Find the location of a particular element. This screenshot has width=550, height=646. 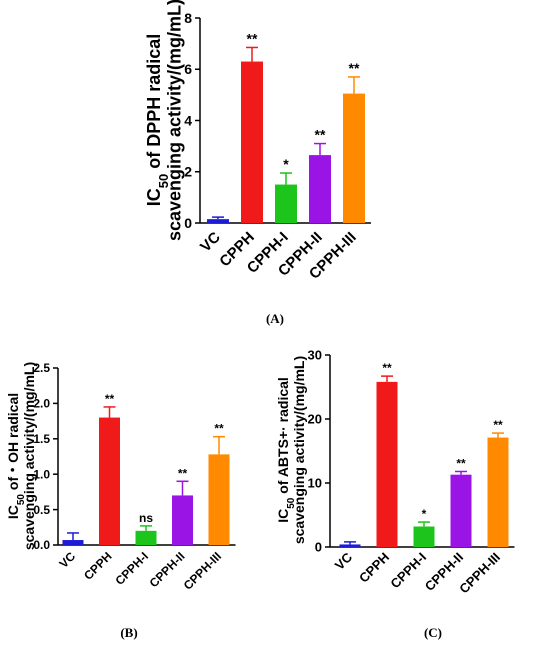

y-tick-label: 2 is located at coordinates (188, 172).